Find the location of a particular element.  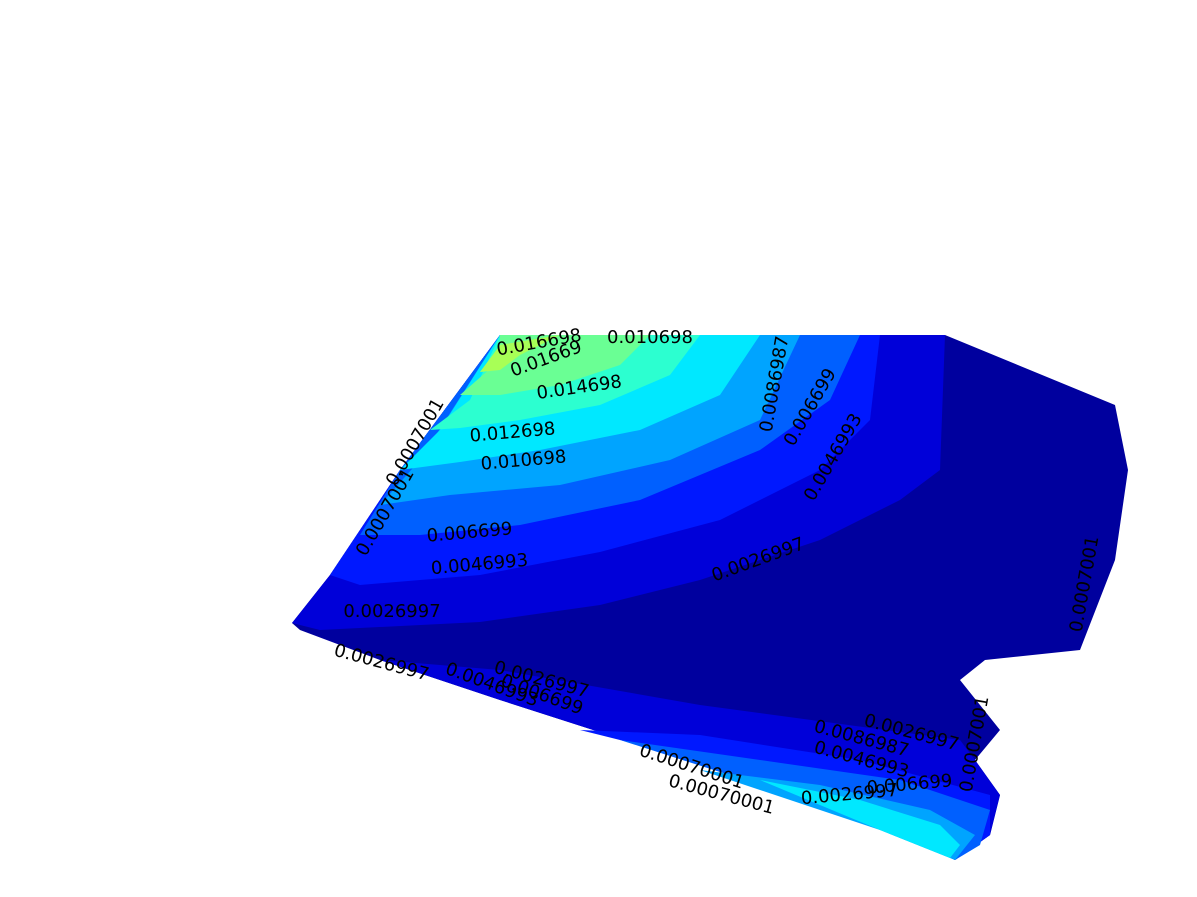

contour-level-label: 0.010698 is located at coordinates (650, 337).